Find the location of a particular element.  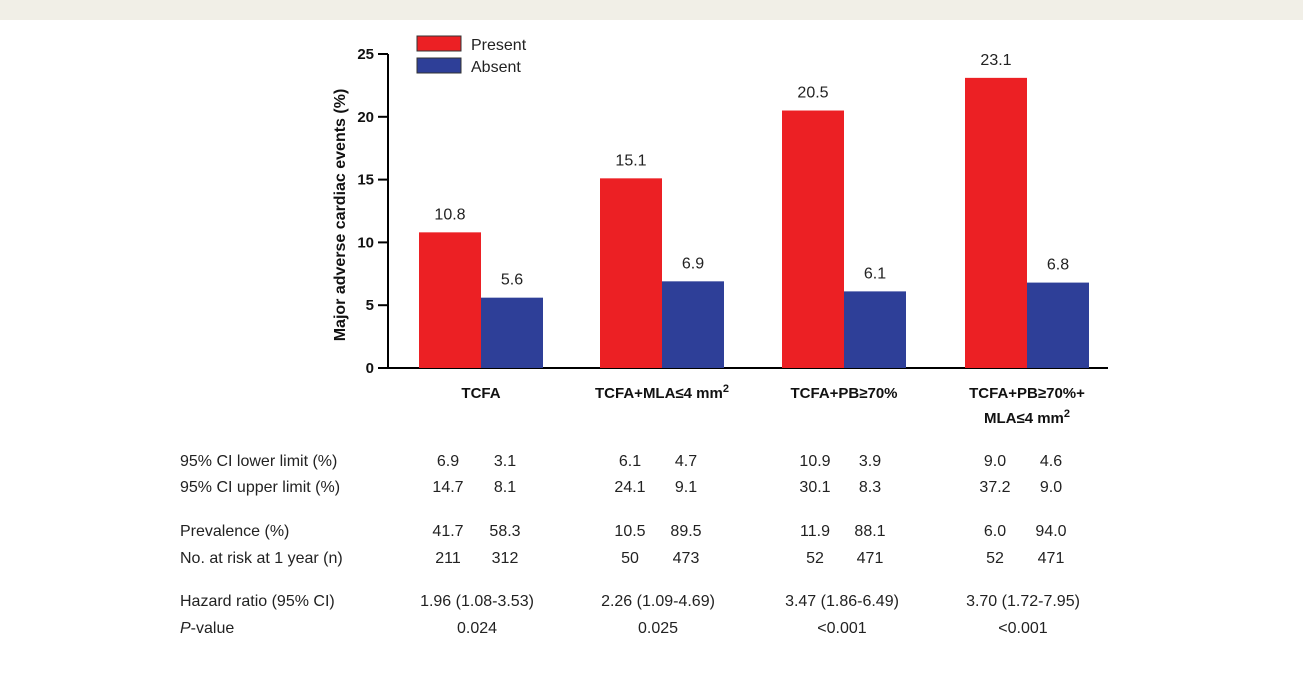

legend-label: Present is located at coordinates (499, 45).